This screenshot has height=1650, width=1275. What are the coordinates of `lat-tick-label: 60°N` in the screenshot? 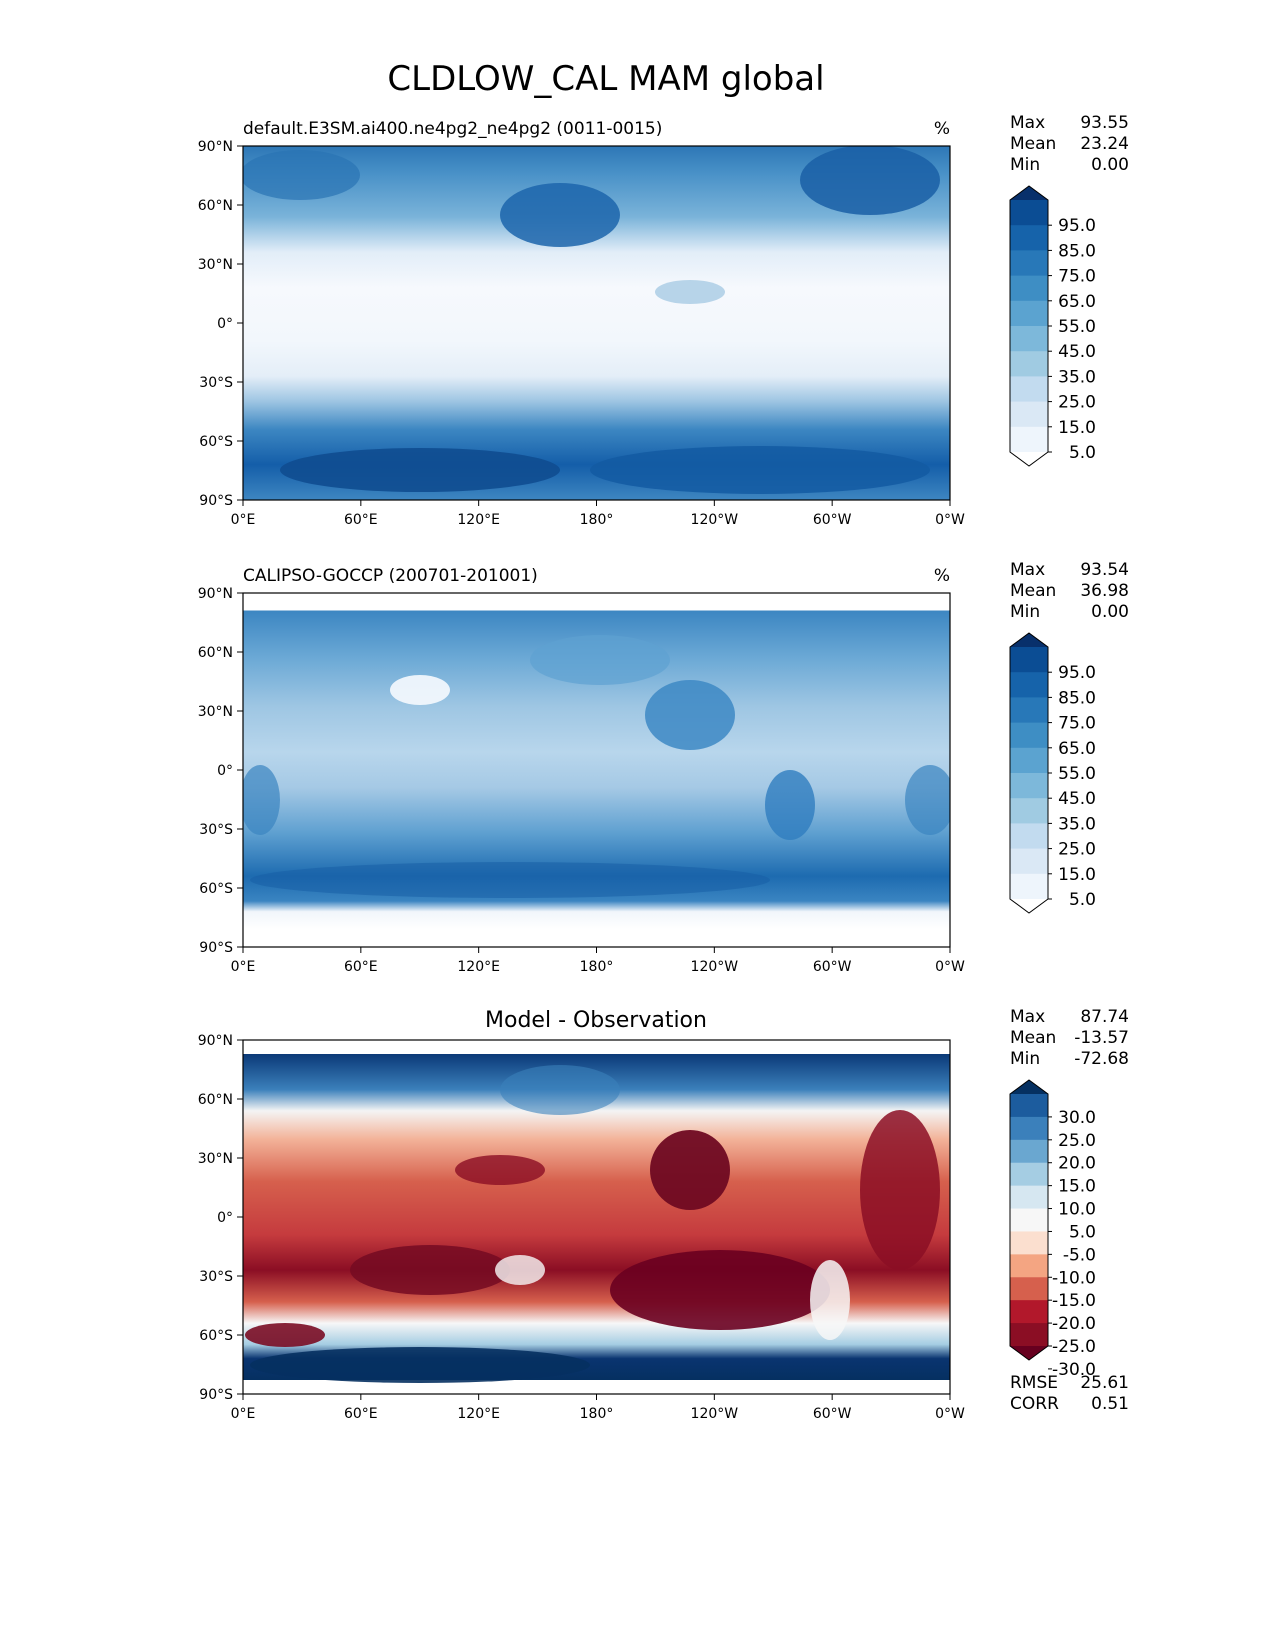 It's located at (215, 653).